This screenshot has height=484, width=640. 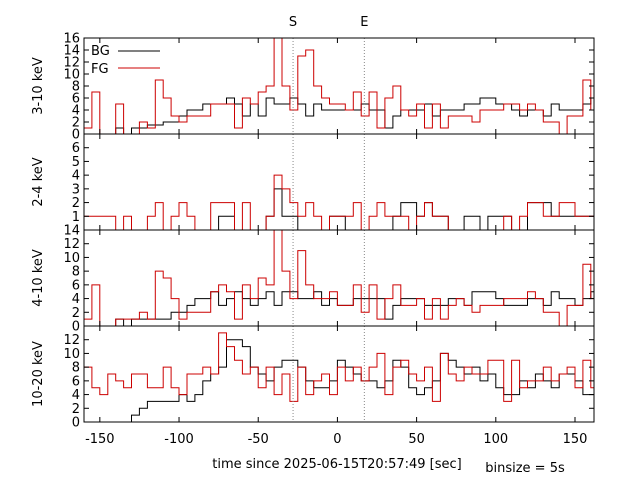 I want to click on x-tick-label: -100, so click(x=179, y=439).